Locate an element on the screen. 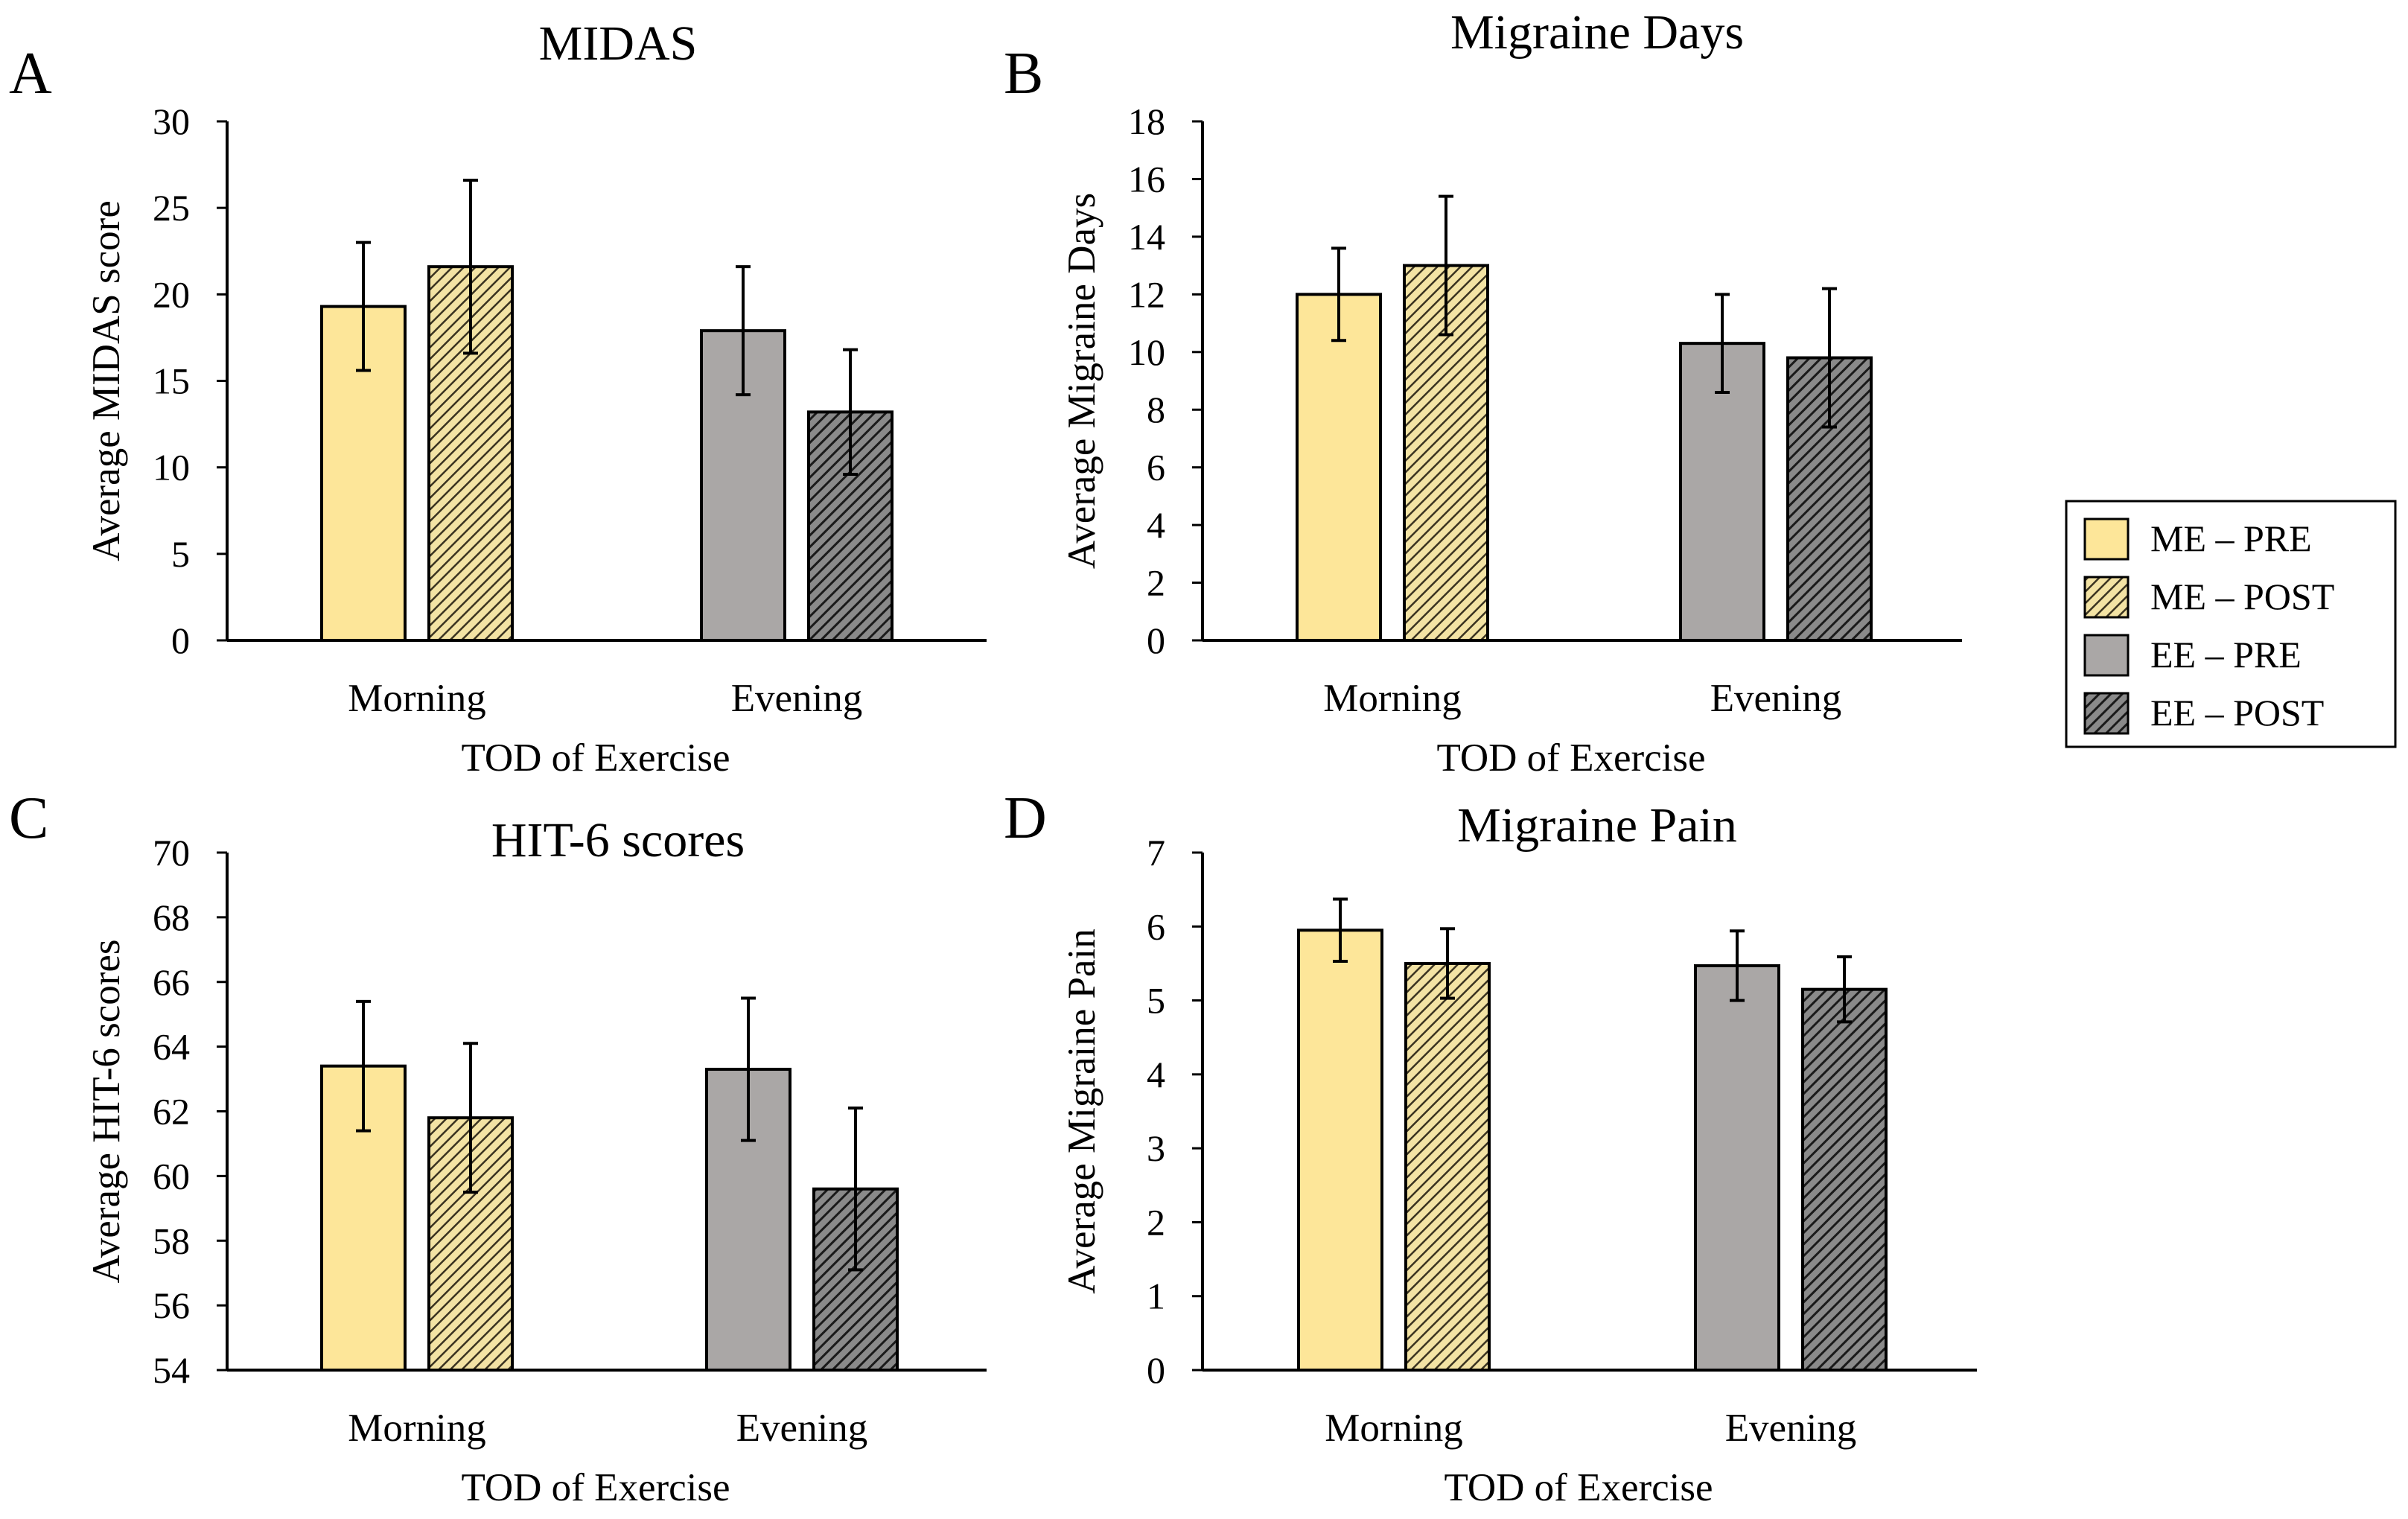 The image size is (2408, 1519). y-tick-label: 58 is located at coordinates (171, 1240).